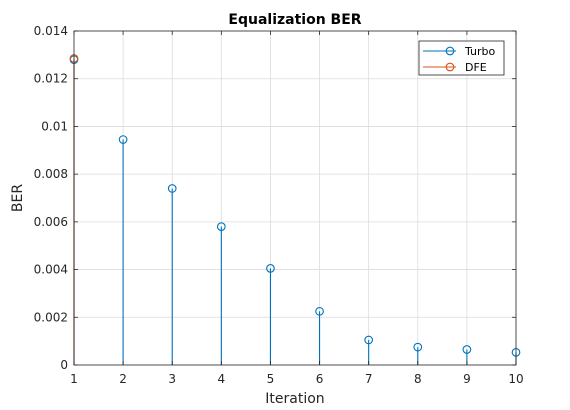  Describe the element at coordinates (480, 51) in the screenshot. I see `legend-label-turbo: Turbo` at that location.